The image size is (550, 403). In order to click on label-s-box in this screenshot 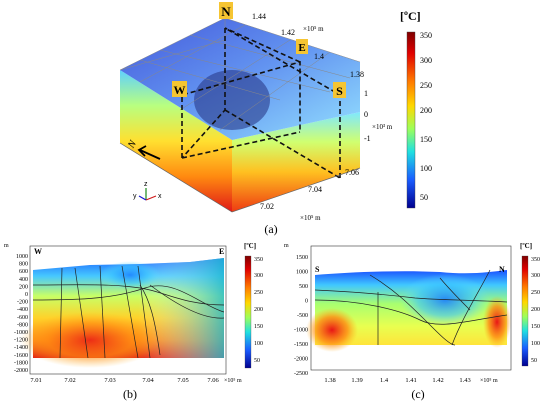, I will do `click(339, 90)`.